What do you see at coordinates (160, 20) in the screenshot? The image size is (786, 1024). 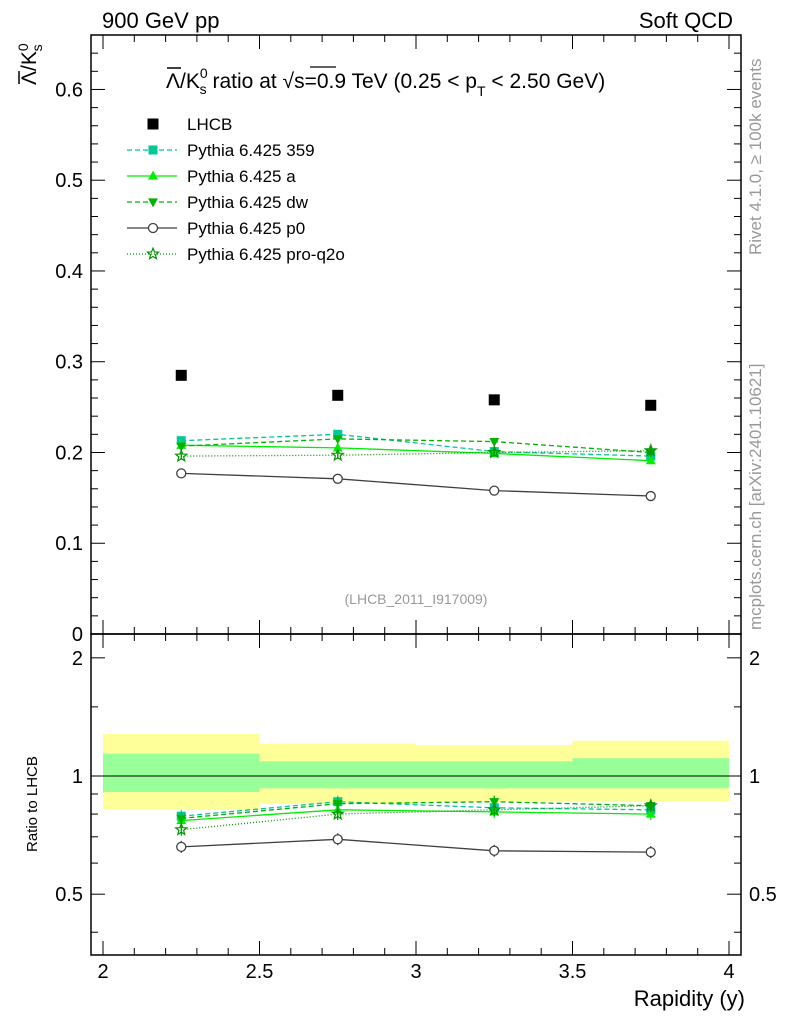 I see `header-left: 900 GeV pp` at bounding box center [160, 20].